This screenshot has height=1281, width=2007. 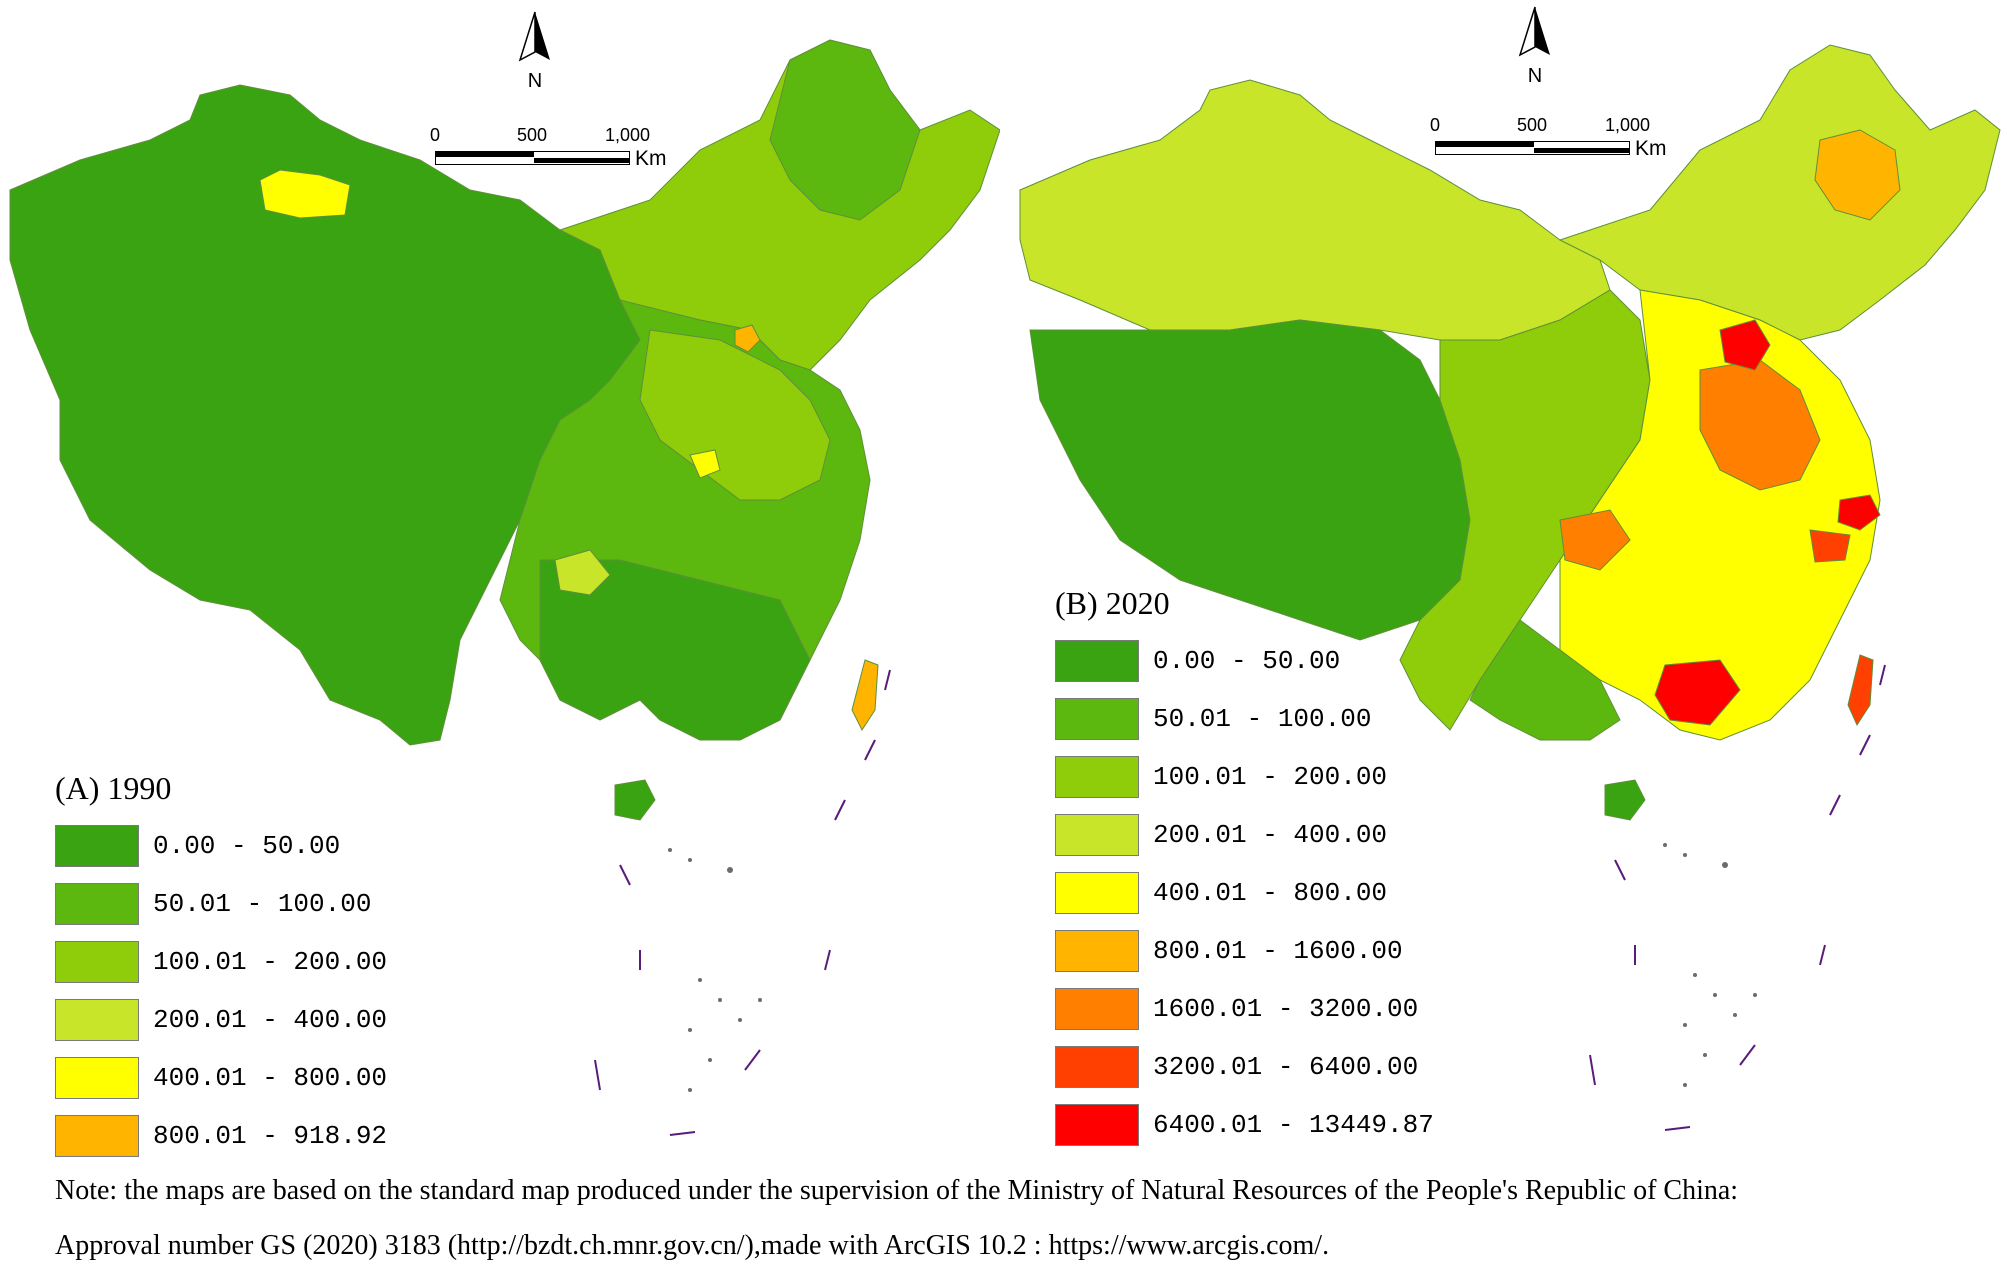 I want to click on legend-label: 800.01 - 918.92, so click(x=270, y=1136).